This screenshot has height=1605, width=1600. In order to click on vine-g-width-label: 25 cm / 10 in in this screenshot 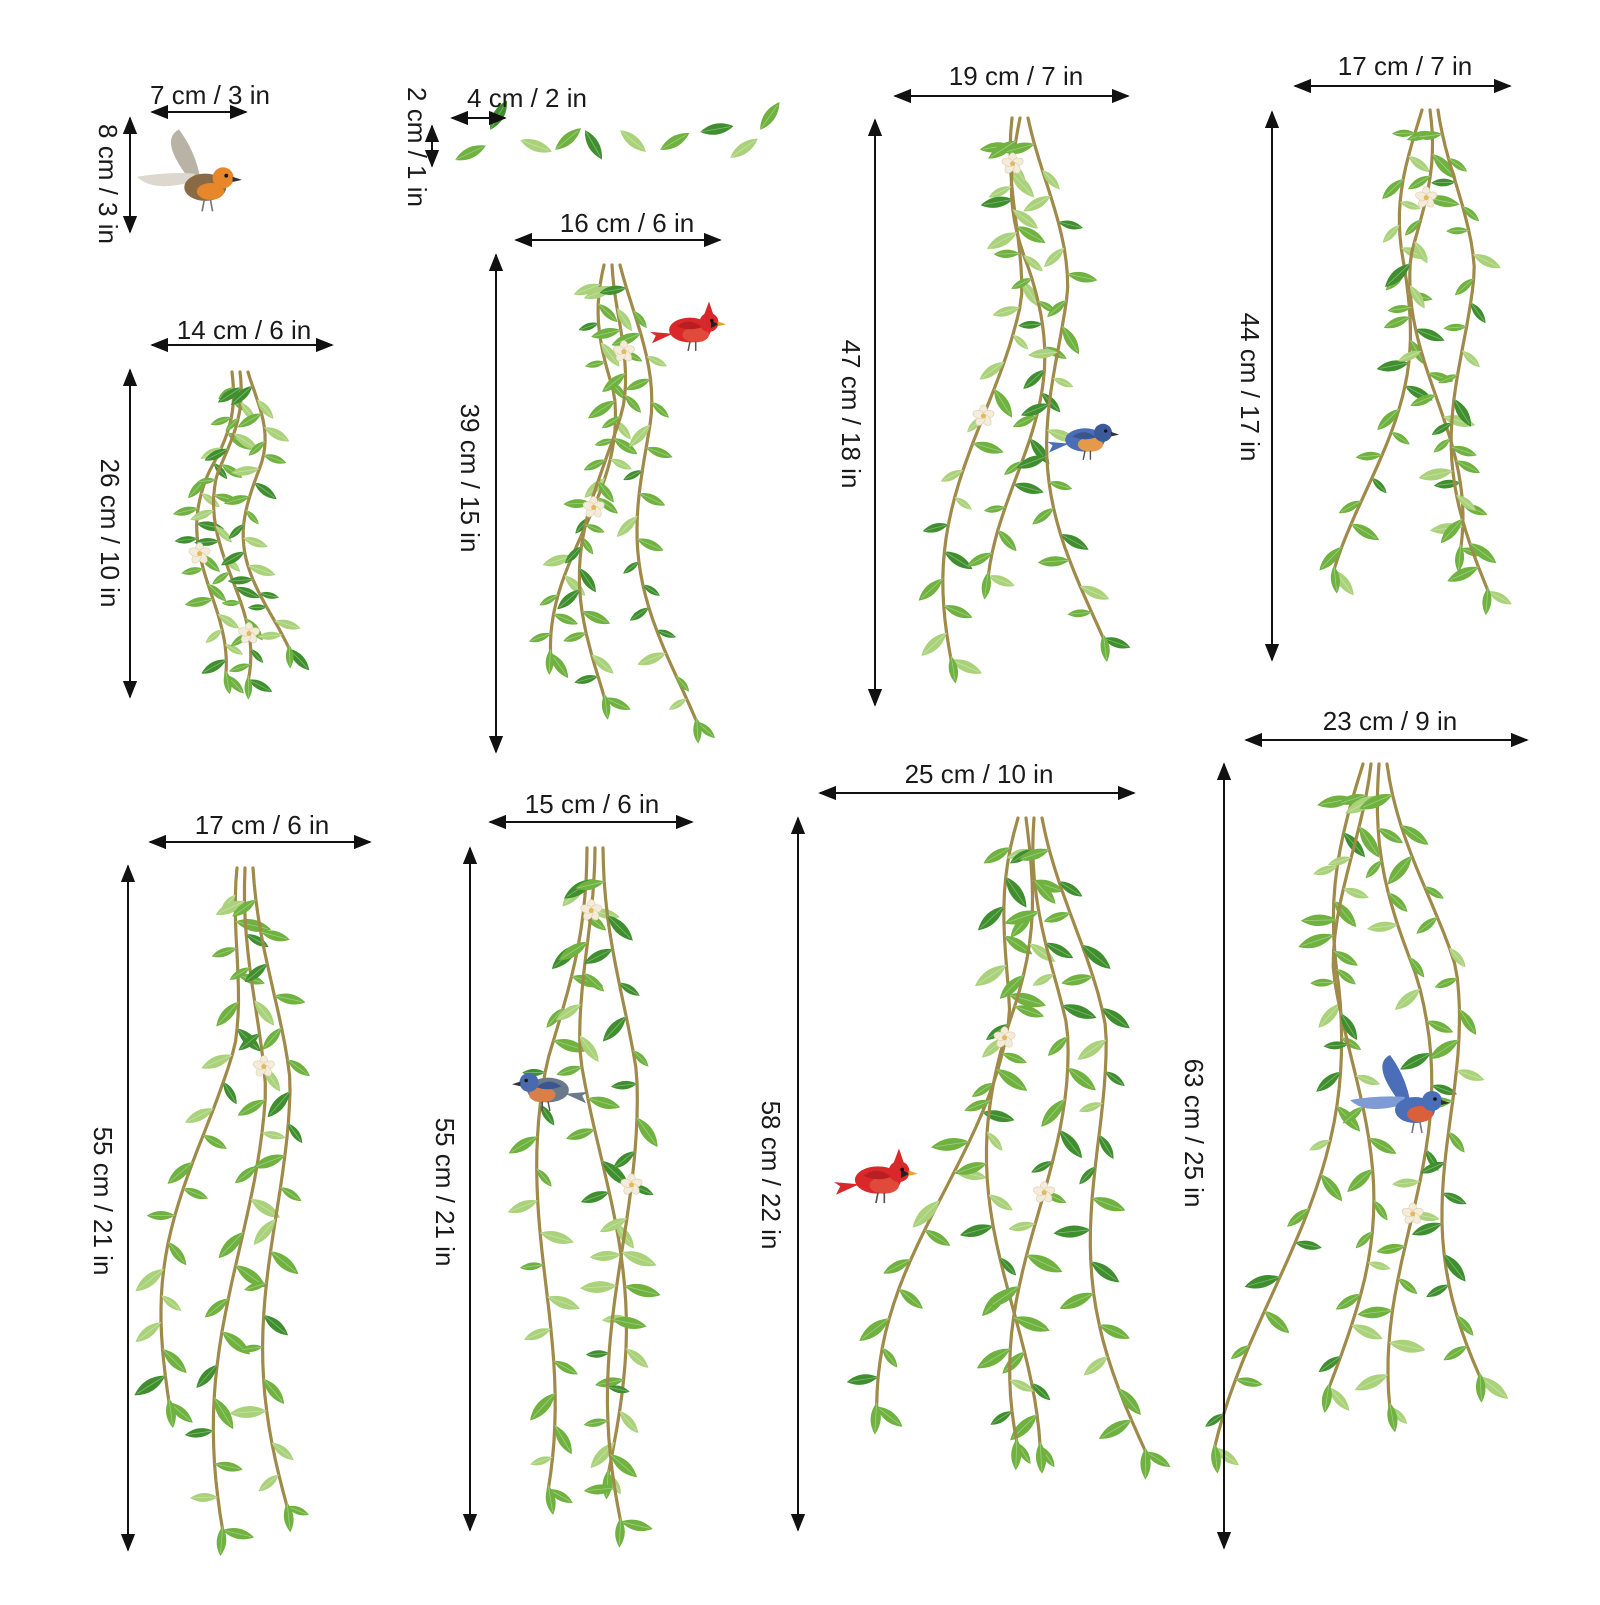, I will do `click(979, 774)`.